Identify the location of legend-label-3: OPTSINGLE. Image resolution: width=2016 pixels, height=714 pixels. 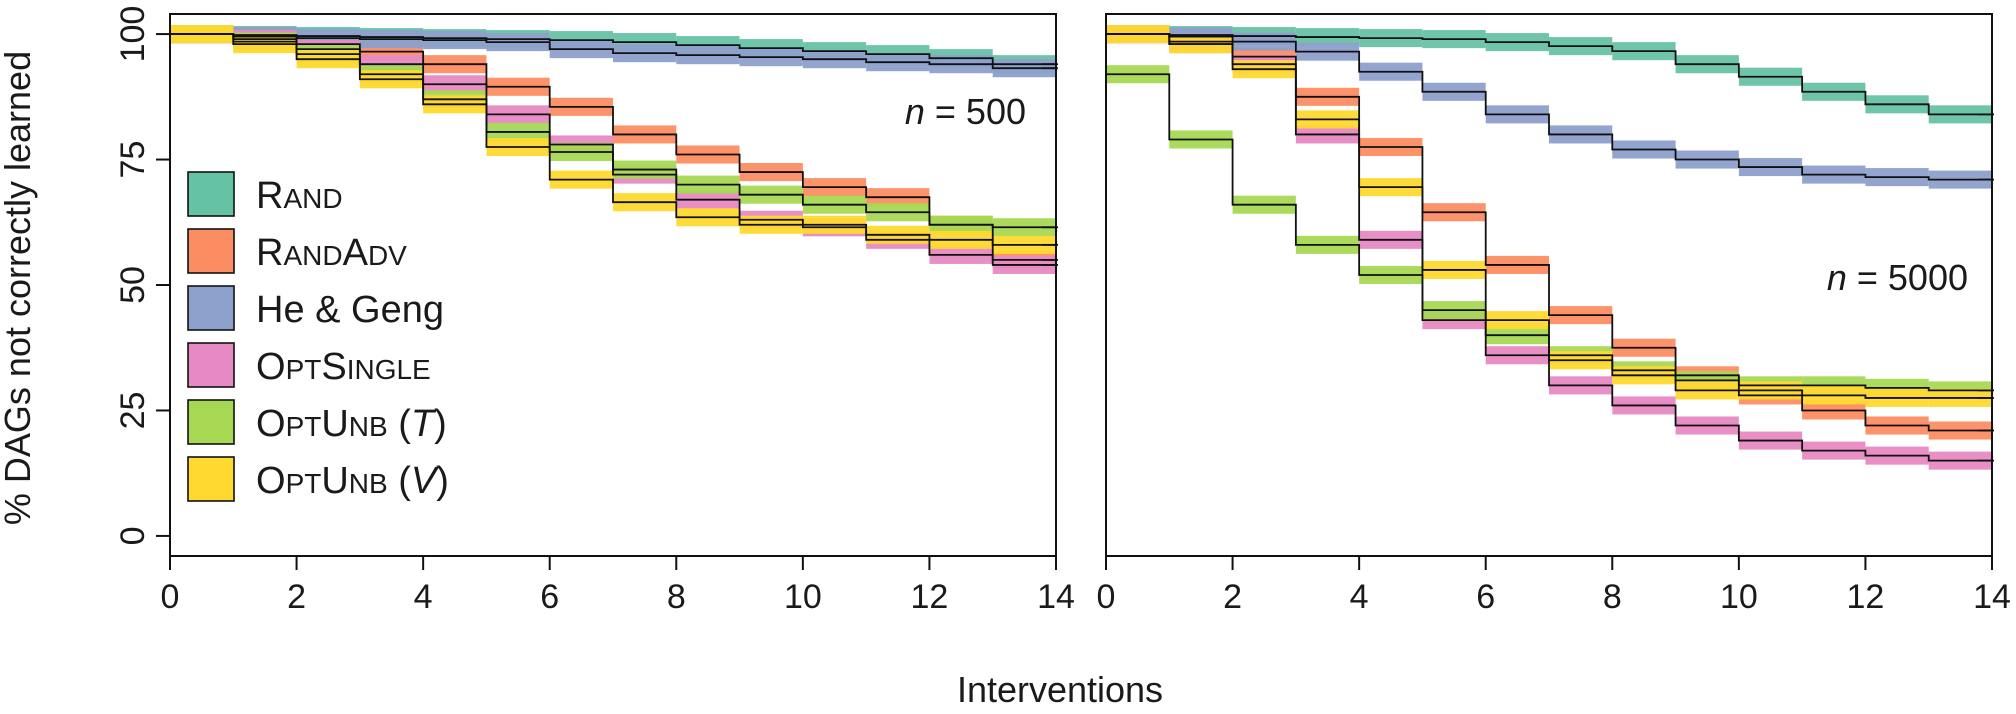
(343, 367).